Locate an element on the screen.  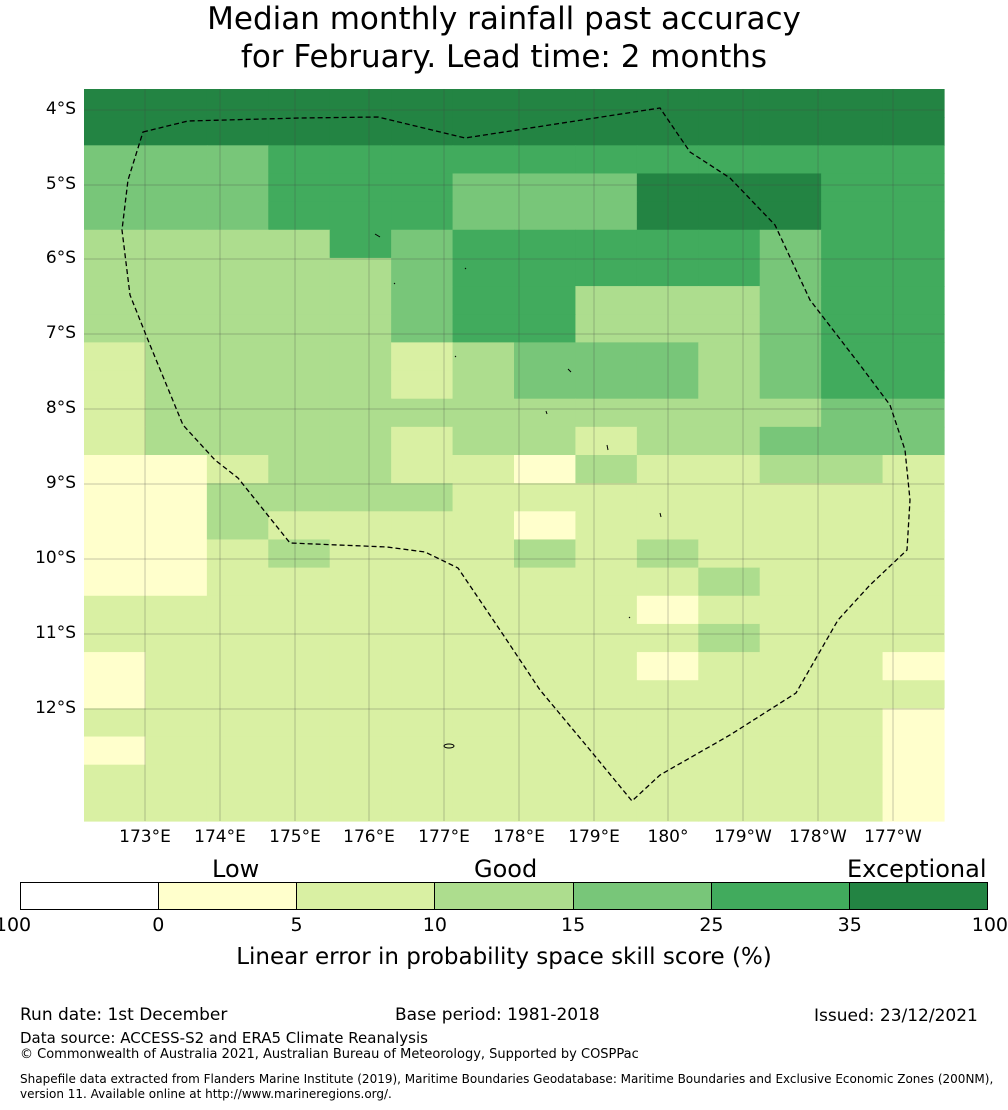
longitude-label: 179°E is located at coordinates (594, 837).